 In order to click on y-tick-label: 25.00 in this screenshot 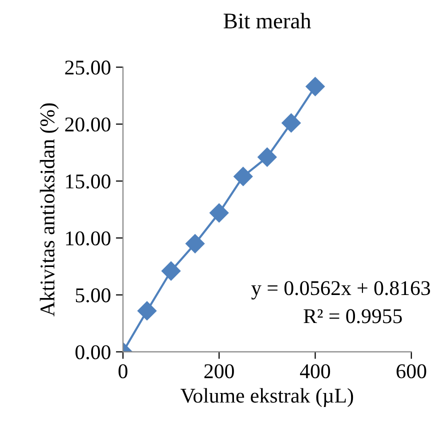, I will do `click(87, 67)`.